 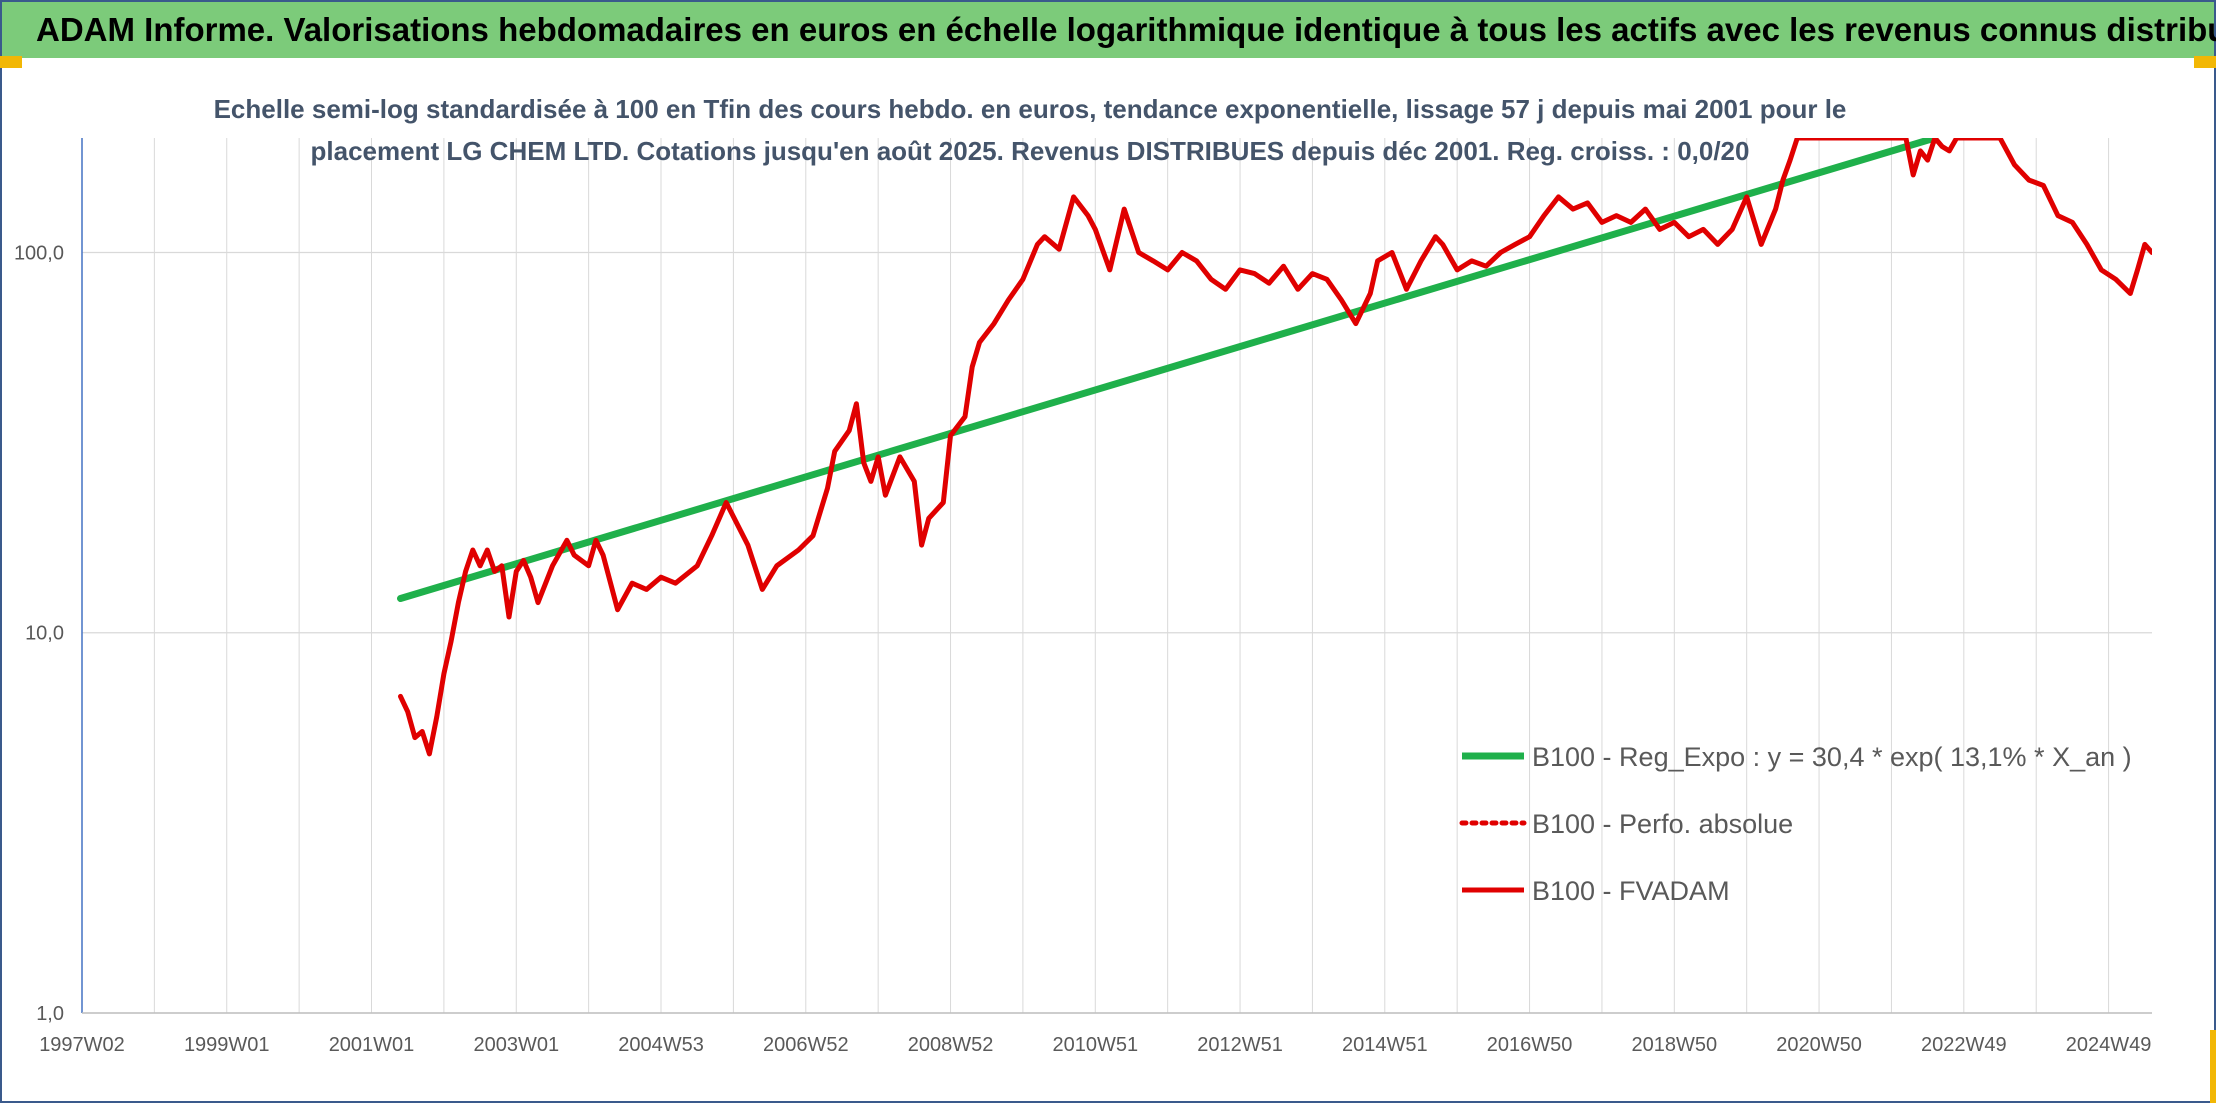 What do you see at coordinates (372, 1045) in the screenshot?
I see `x-tick-label: 2001W01` at bounding box center [372, 1045].